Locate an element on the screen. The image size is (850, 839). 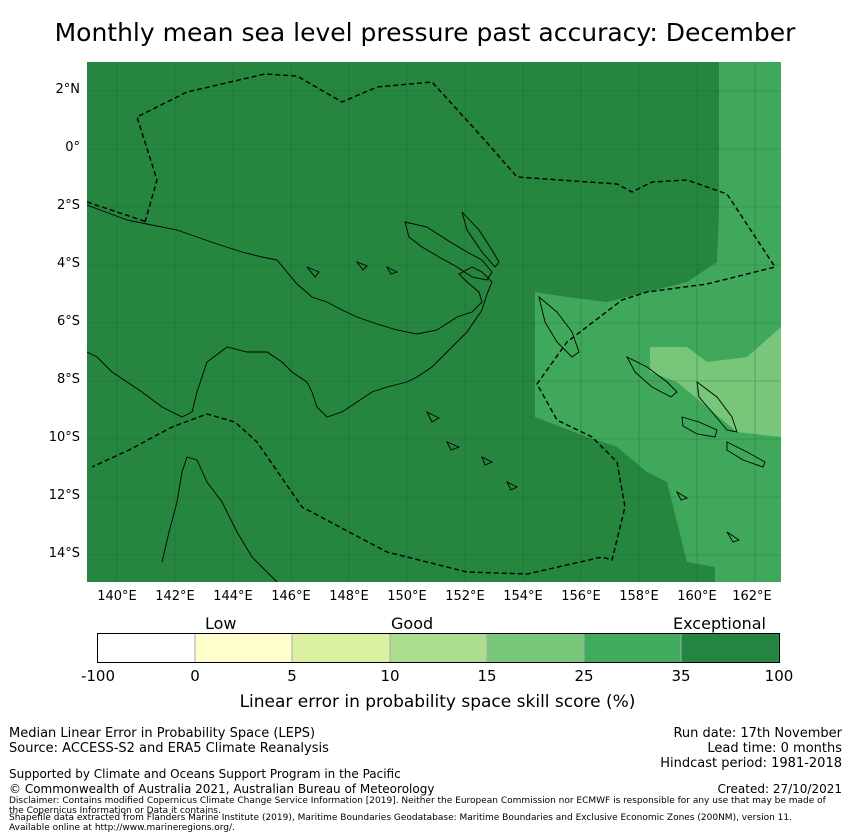
legend-tick-10: 10 is located at coordinates (390, 676).